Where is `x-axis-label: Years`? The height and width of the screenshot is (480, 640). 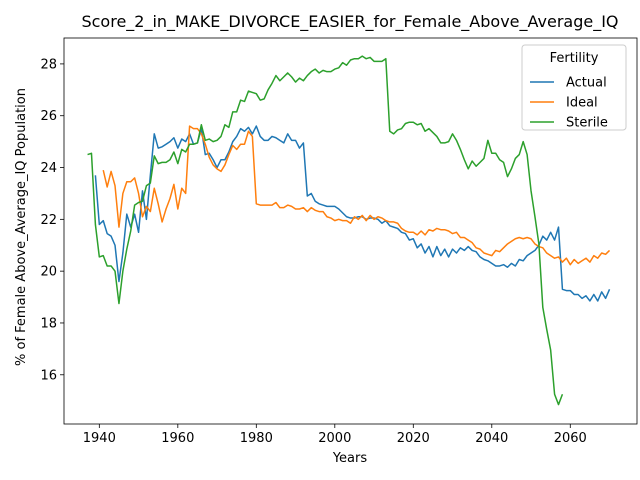 x-axis-label: Years is located at coordinates (350, 458).